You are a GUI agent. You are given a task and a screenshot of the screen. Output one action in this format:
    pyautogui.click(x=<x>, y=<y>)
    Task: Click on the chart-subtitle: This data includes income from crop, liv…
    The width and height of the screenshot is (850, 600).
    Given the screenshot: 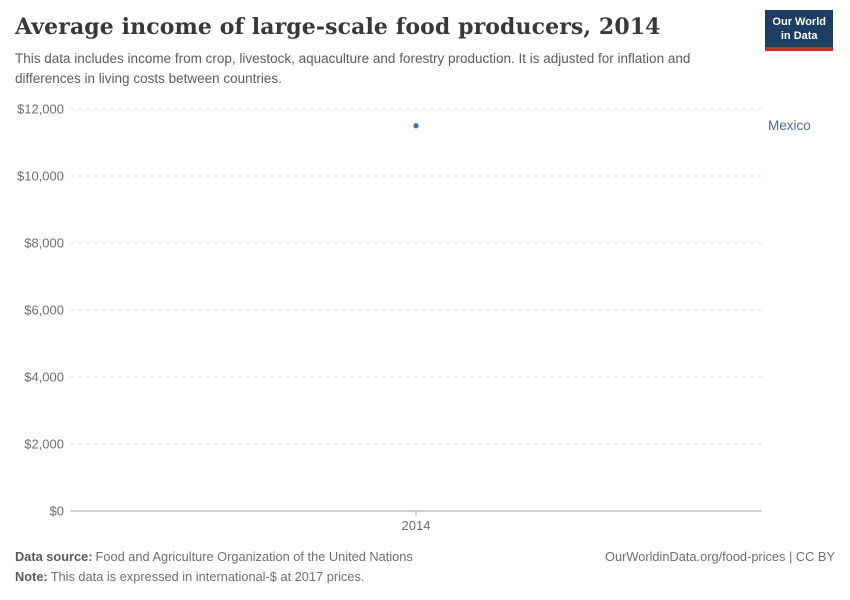 What is the action you would take?
    pyautogui.click(x=353, y=68)
    